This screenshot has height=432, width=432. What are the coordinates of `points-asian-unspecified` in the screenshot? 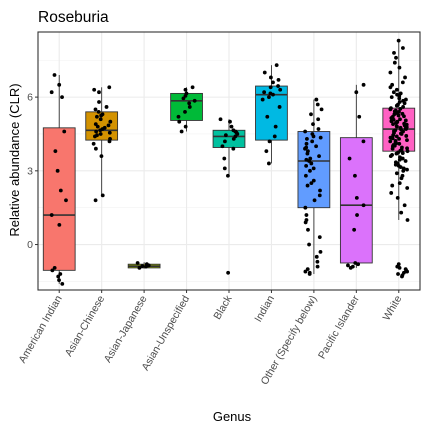 It's located at (186, 109).